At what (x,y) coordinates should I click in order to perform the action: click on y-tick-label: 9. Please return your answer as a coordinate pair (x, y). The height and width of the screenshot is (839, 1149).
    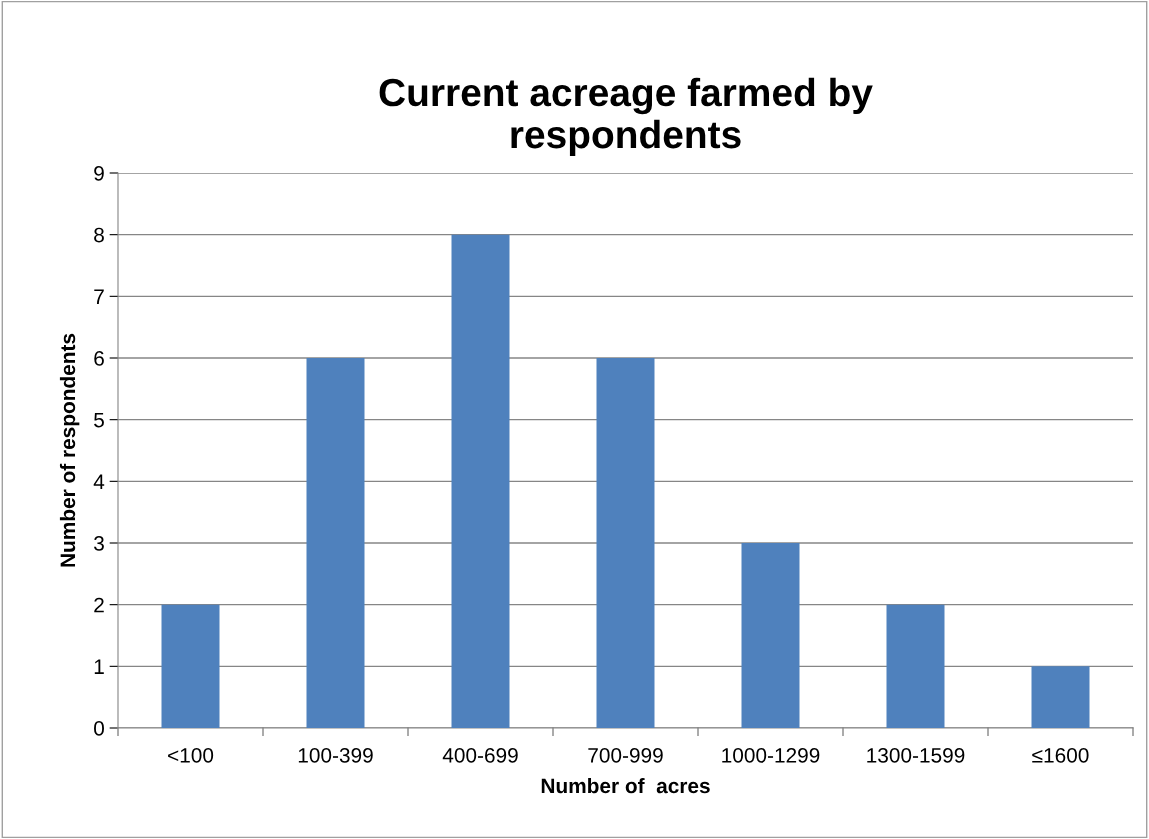
    Looking at the image, I should click on (99, 173).